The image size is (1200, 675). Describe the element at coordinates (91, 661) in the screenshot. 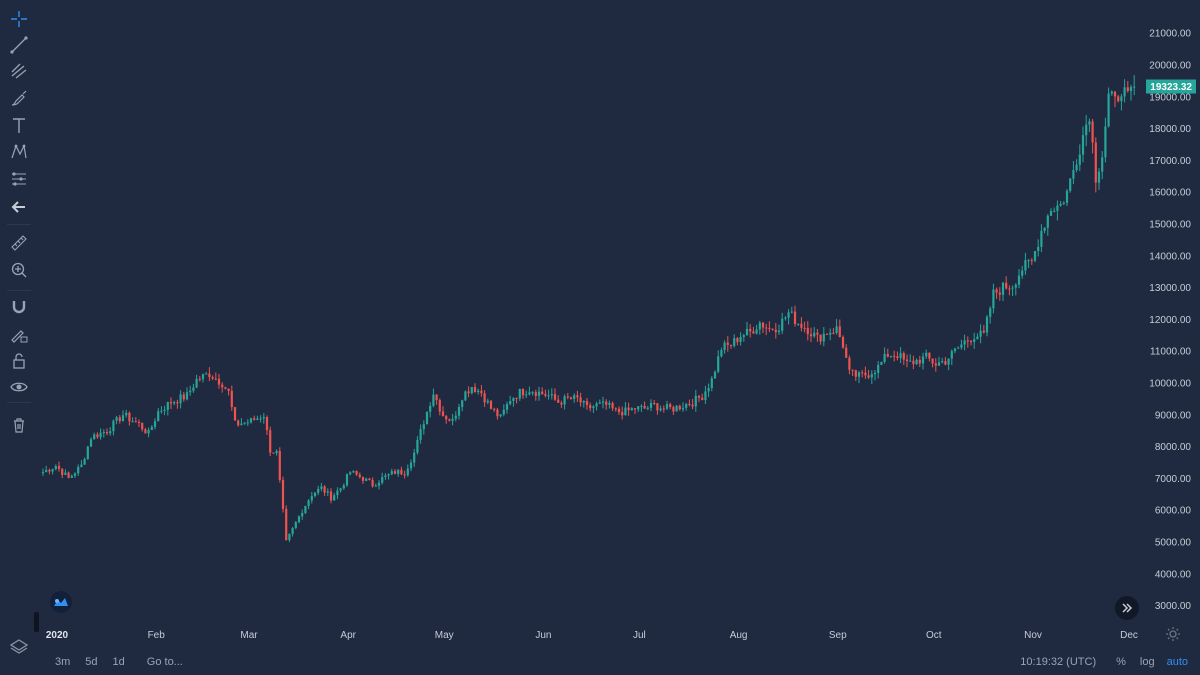

I see `range-5d-button: 5d` at that location.